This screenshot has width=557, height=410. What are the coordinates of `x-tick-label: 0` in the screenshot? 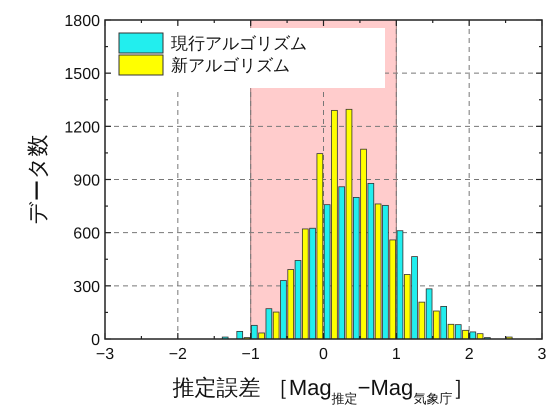 It's located at (323, 354).